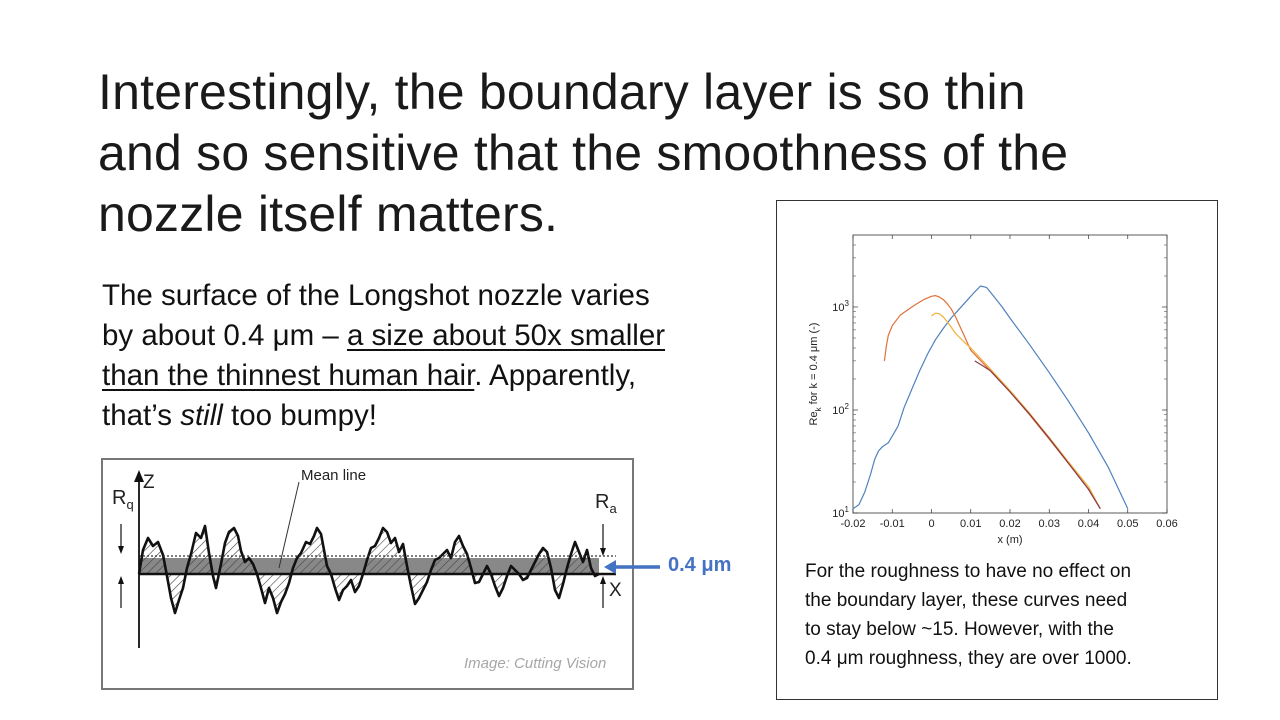 This screenshot has height=720, width=1280. What do you see at coordinates (1088, 524) in the screenshot?
I see `x-tick-label: 0.04` at bounding box center [1088, 524].